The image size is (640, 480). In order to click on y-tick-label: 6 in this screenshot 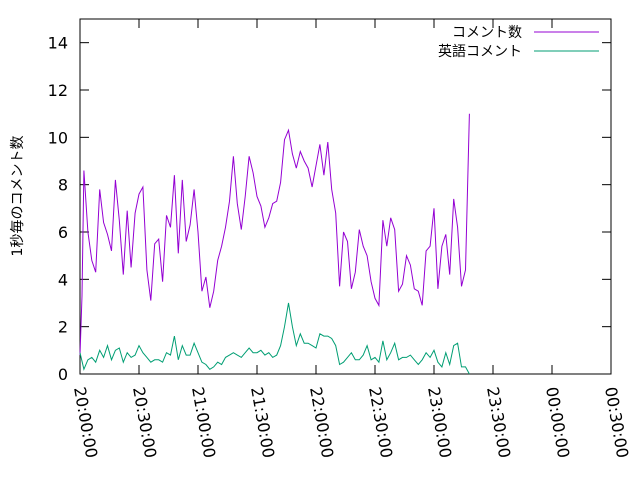, I will do `click(63, 232)`.